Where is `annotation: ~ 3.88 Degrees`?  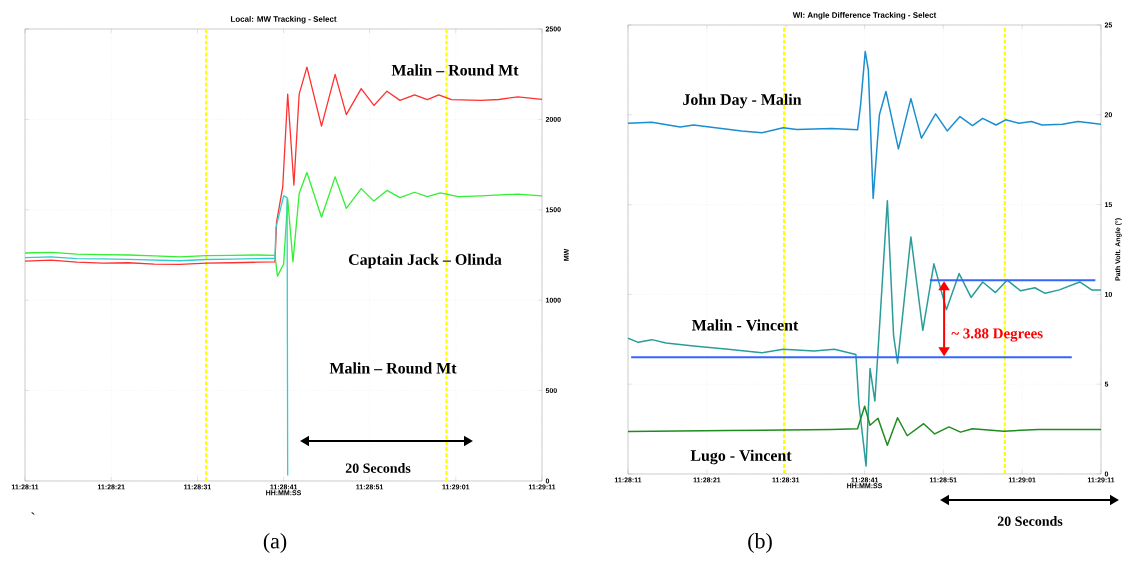
annotation: ~ 3.88 Degrees is located at coordinates (997, 335).